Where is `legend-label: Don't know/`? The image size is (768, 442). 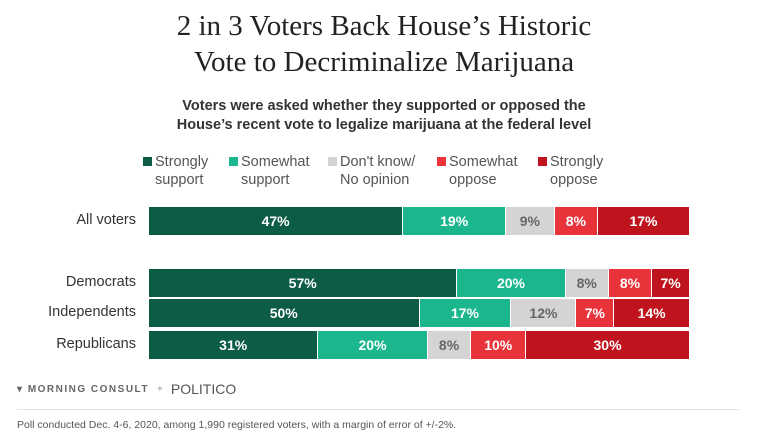
legend-label: Don't know/ is located at coordinates (378, 162).